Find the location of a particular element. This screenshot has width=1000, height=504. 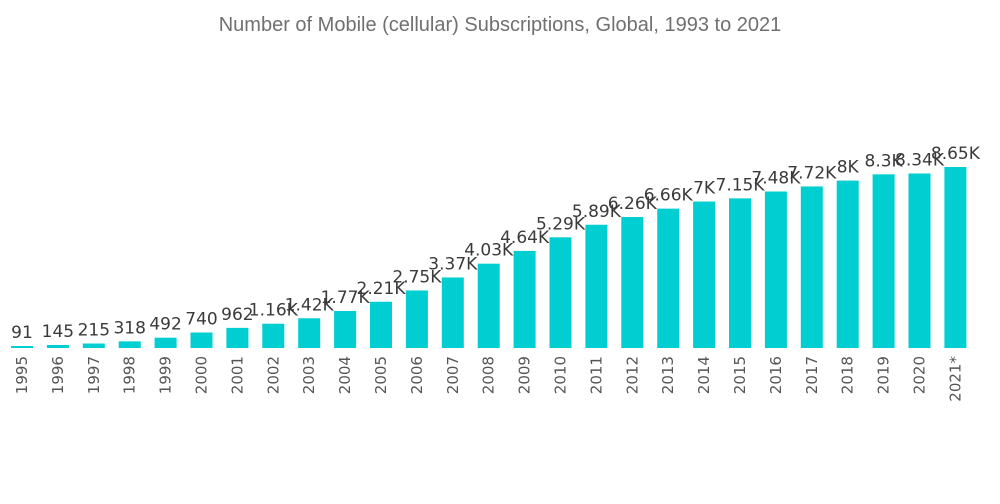

bar-2004 is located at coordinates (345, 329).